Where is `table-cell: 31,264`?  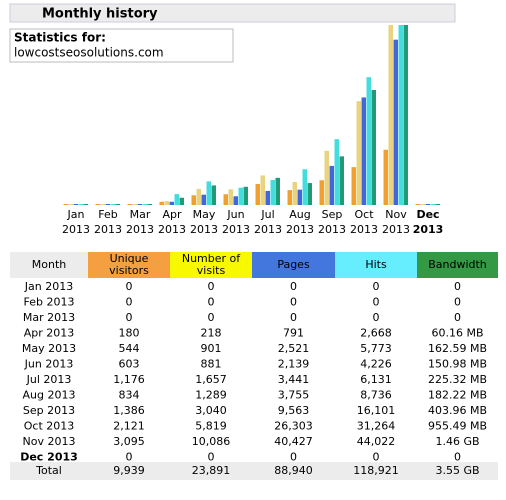 table-cell: 31,264 is located at coordinates (376, 426).